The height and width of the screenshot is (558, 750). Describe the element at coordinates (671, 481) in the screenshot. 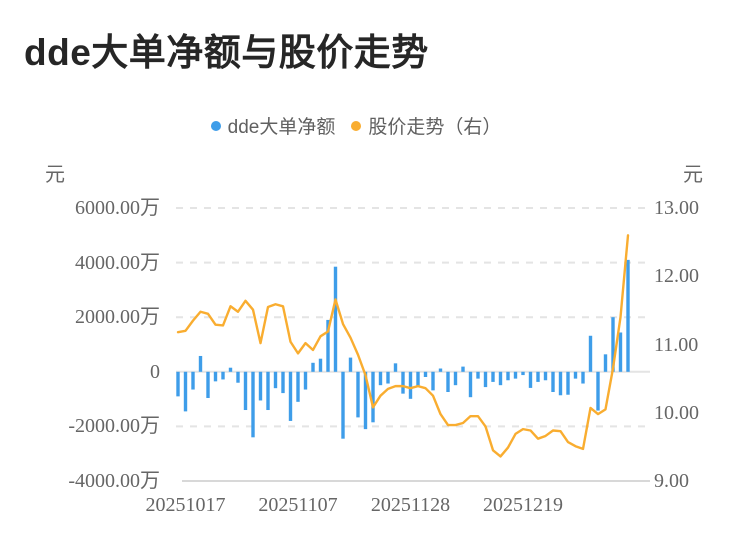

I see `right-axis-tick: 9.00` at that location.